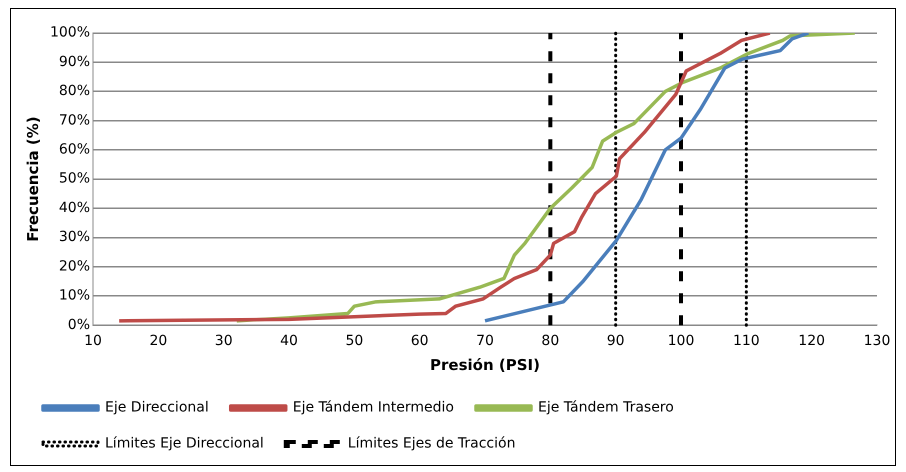 Image resolution: width=906 pixels, height=472 pixels. Describe the element at coordinates (746, 341) in the screenshot. I see `x-tick-label: 110` at that location.